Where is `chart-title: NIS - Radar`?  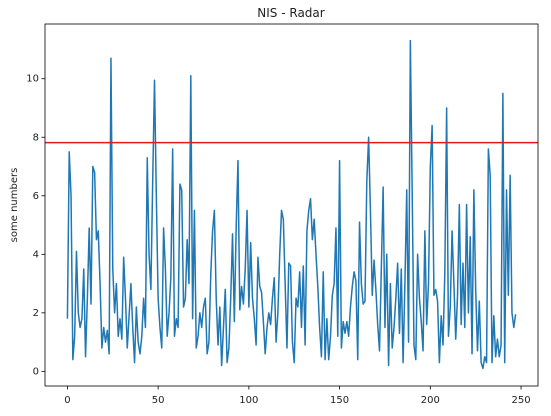
chart-title: NIS - Radar is located at coordinates (290, 13).